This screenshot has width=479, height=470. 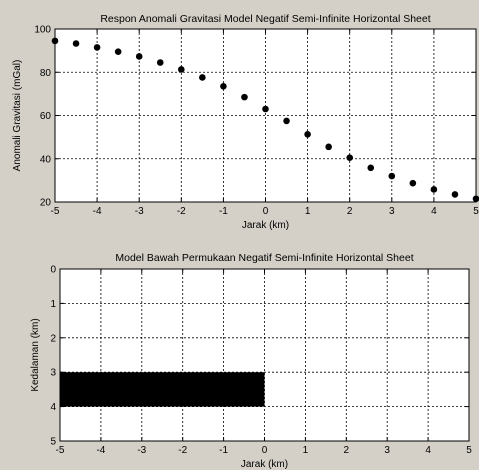 I want to click on model-ytick-label-0: 0, so click(x=53, y=270).